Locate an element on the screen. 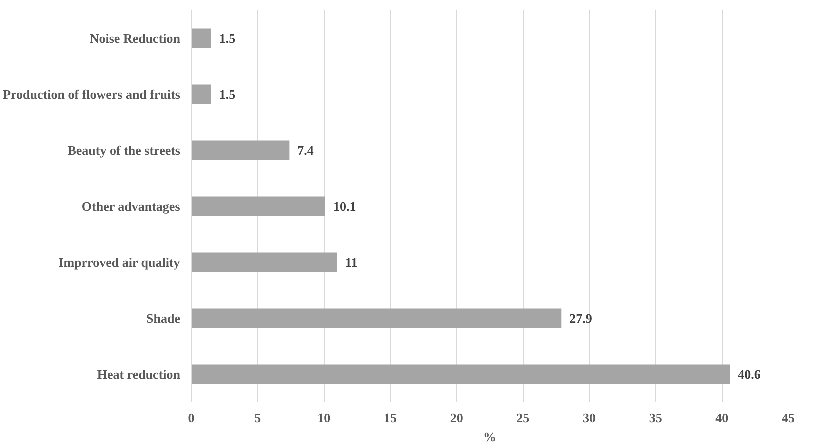  data-label: 40.6 is located at coordinates (750, 374).